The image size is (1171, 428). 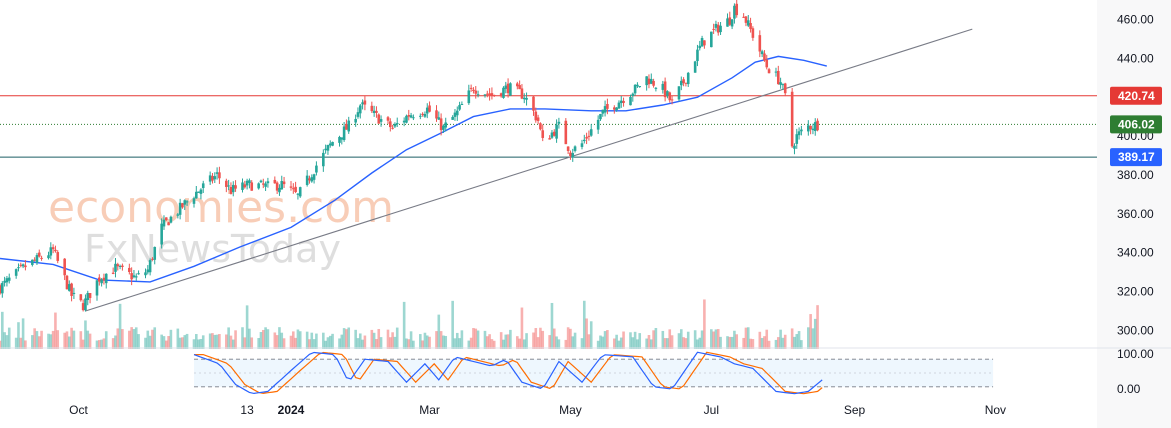 What do you see at coordinates (855, 410) in the screenshot?
I see `time-tick-label: Sep` at bounding box center [855, 410].